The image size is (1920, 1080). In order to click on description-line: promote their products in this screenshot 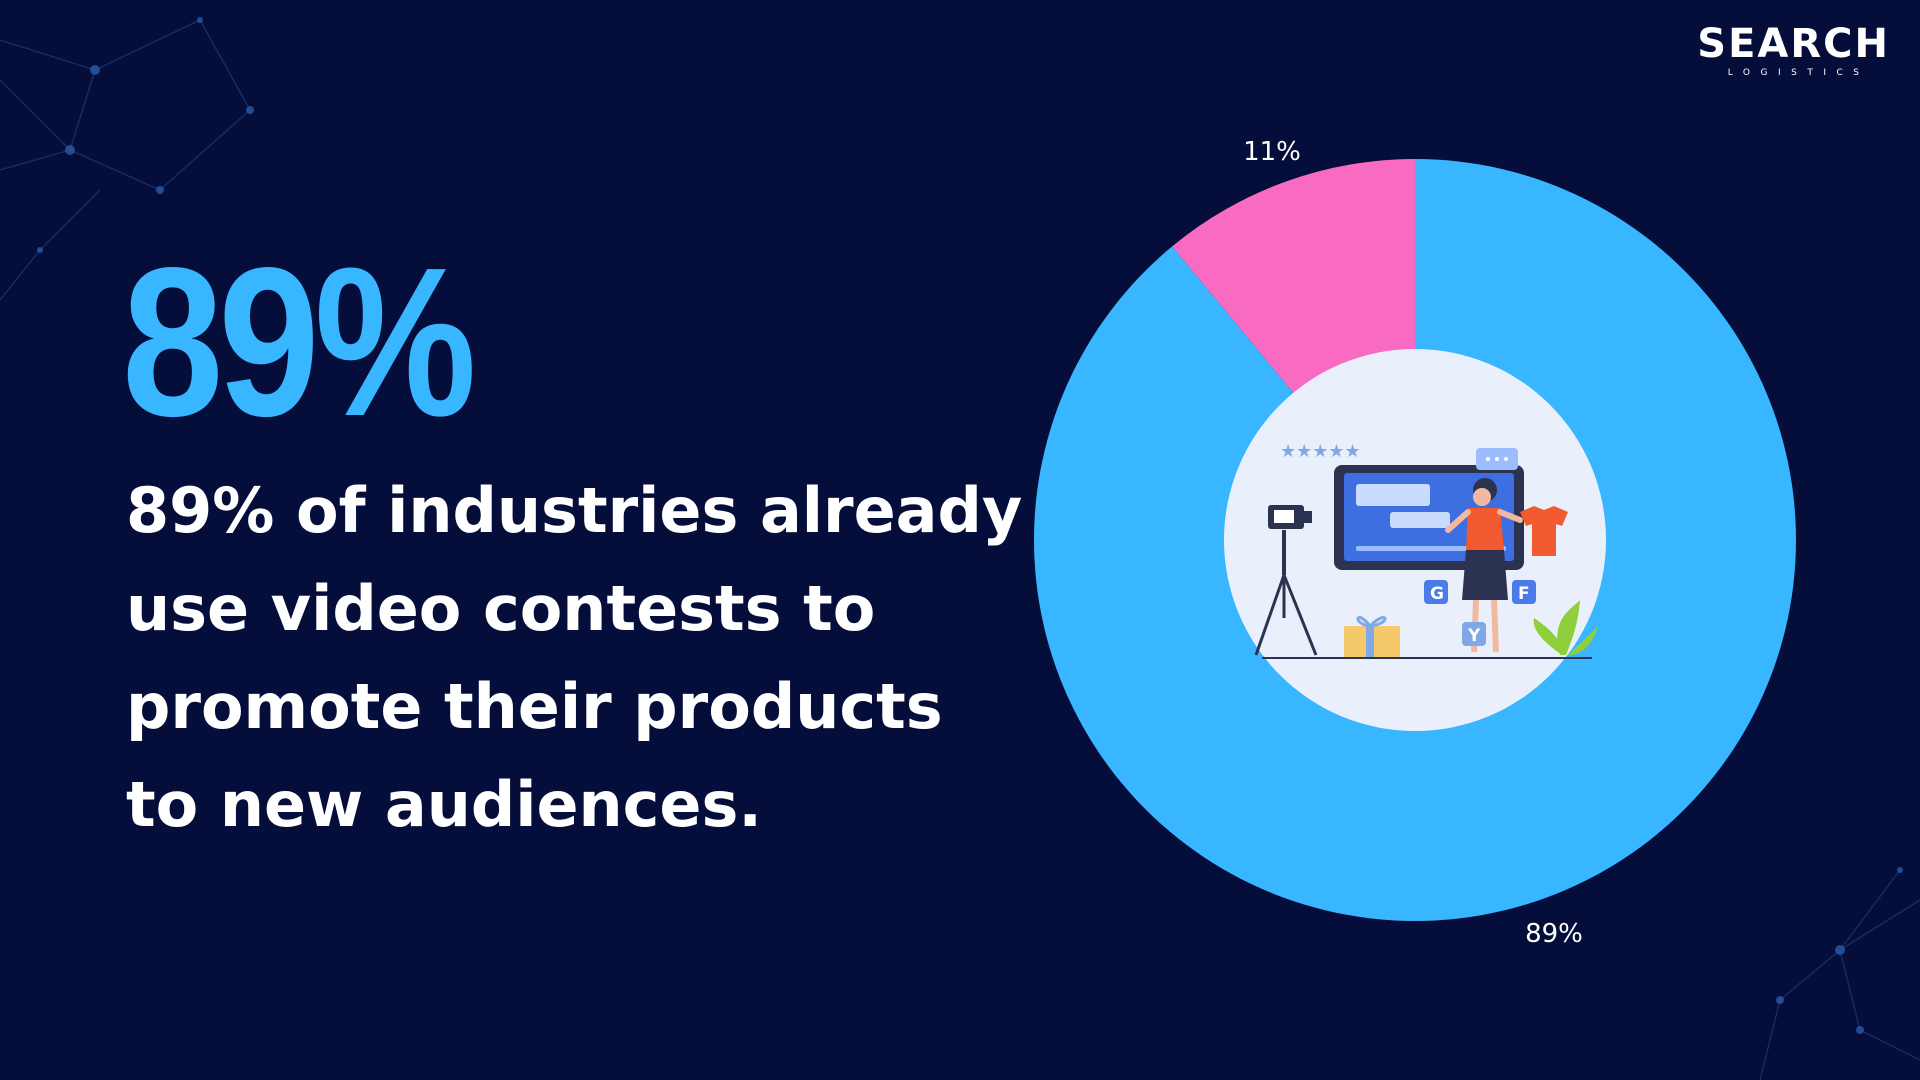, I will do `click(534, 706)`.